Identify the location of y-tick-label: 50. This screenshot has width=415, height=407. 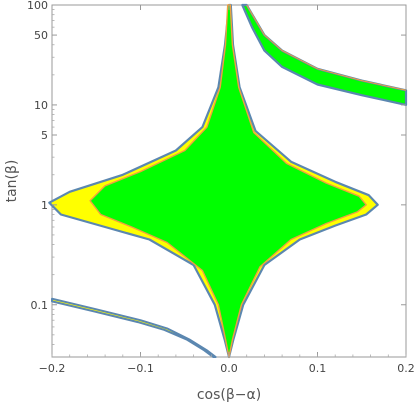
(41, 35).